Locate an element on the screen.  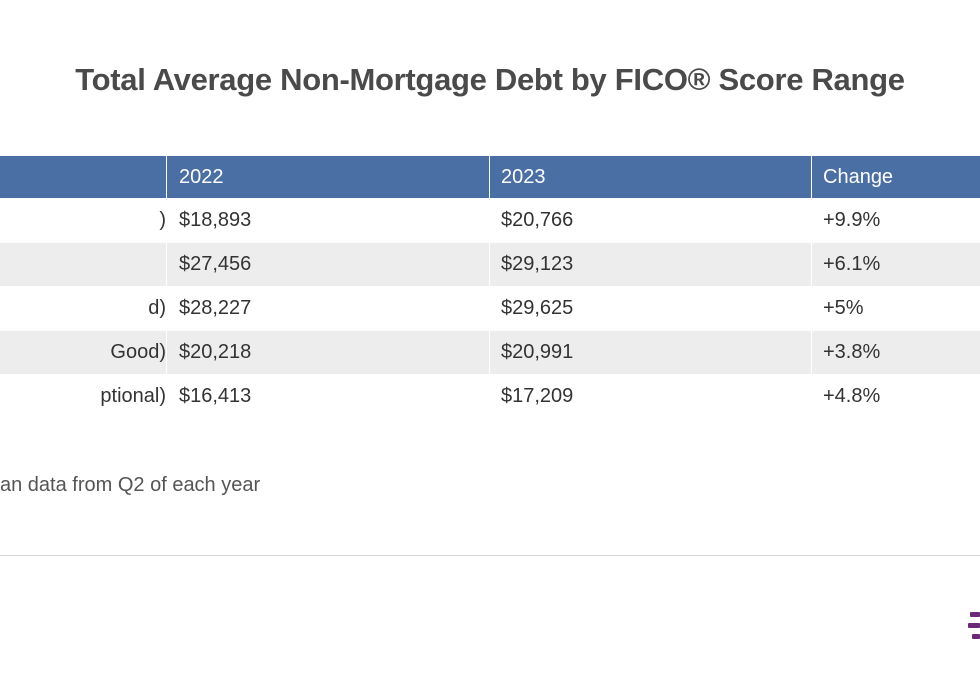
value-change: +9.9% is located at coordinates (895, 220).